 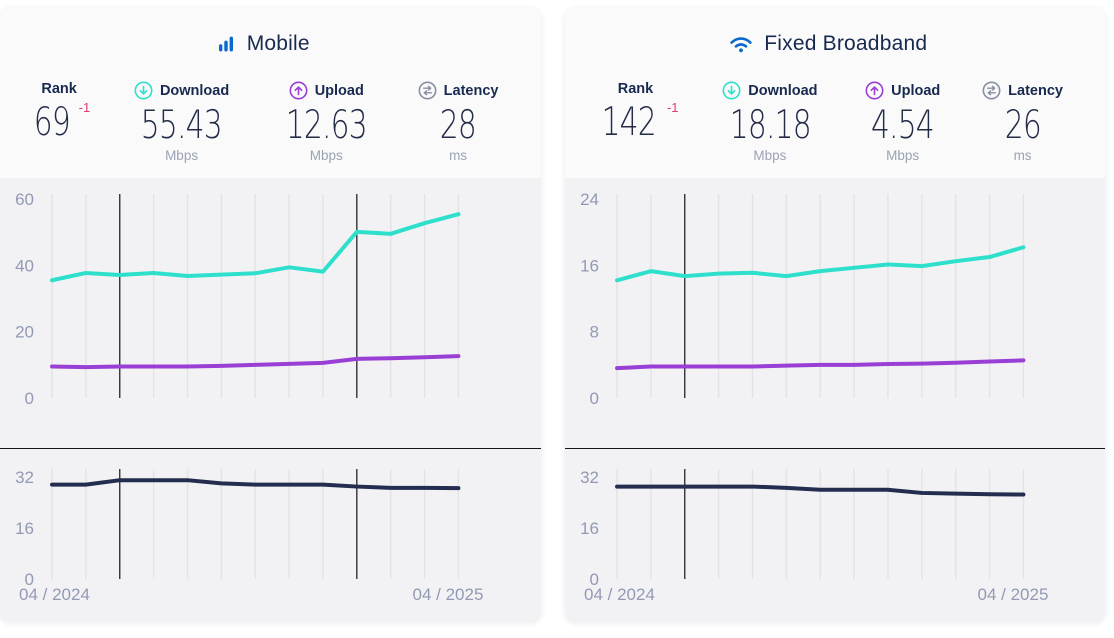 I want to click on fixed-panel-header: Fixed Broadband Rank 142 -1, so click(x=834, y=93).